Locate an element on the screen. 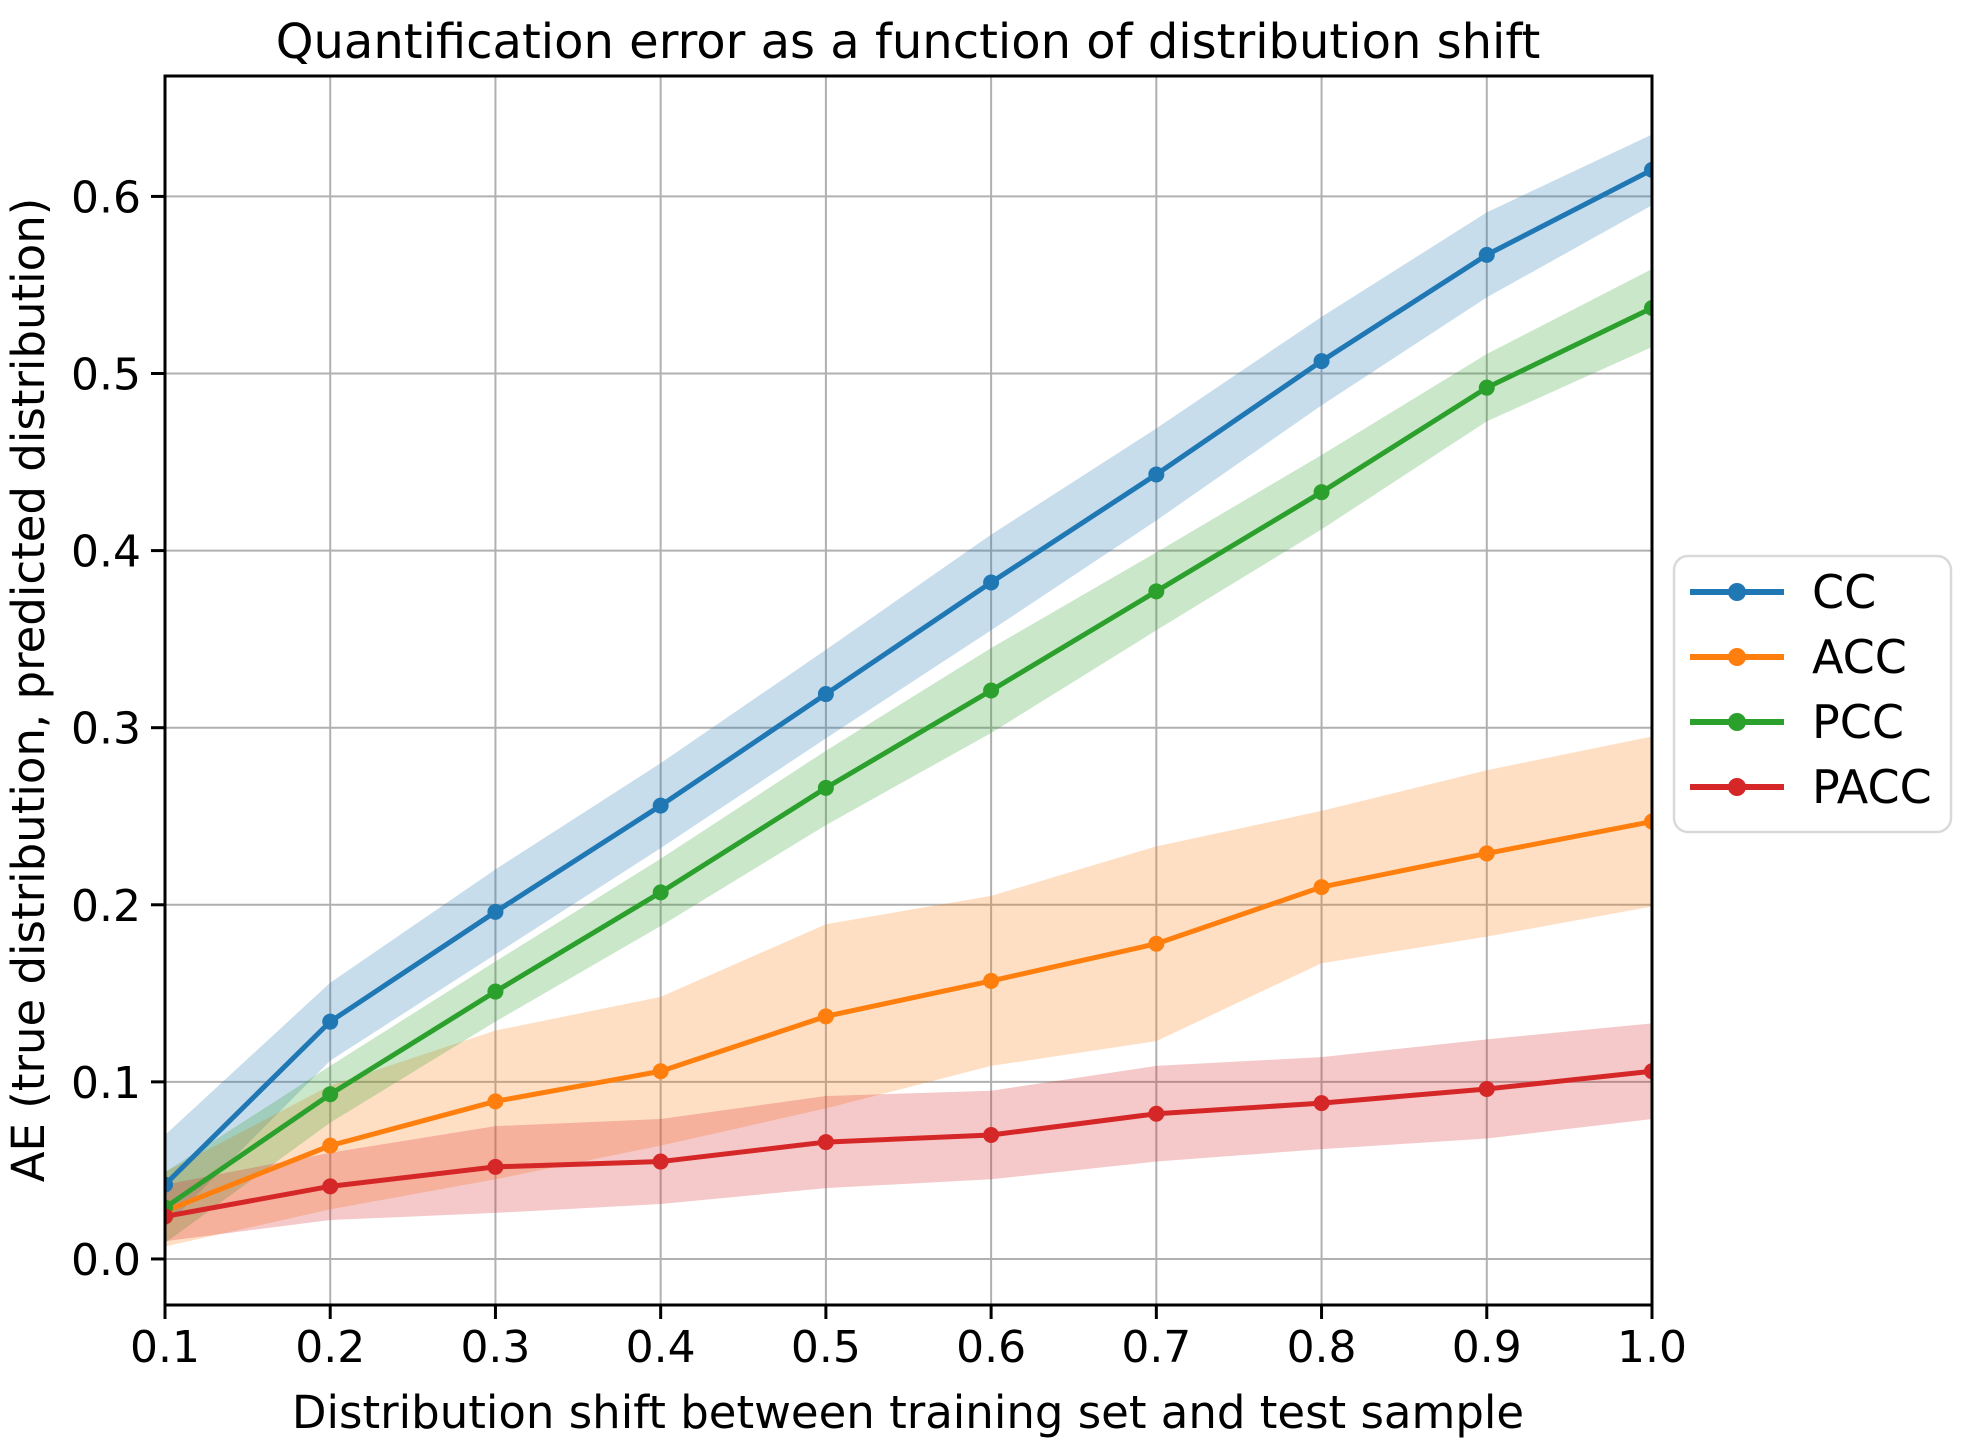  data-point-PACC-0.9 is located at coordinates (1486, 1088).